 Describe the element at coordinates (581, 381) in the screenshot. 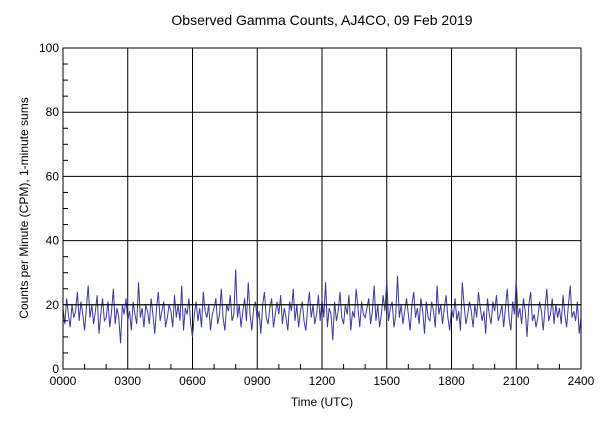

I see `x-tick-label: 2400` at that location.